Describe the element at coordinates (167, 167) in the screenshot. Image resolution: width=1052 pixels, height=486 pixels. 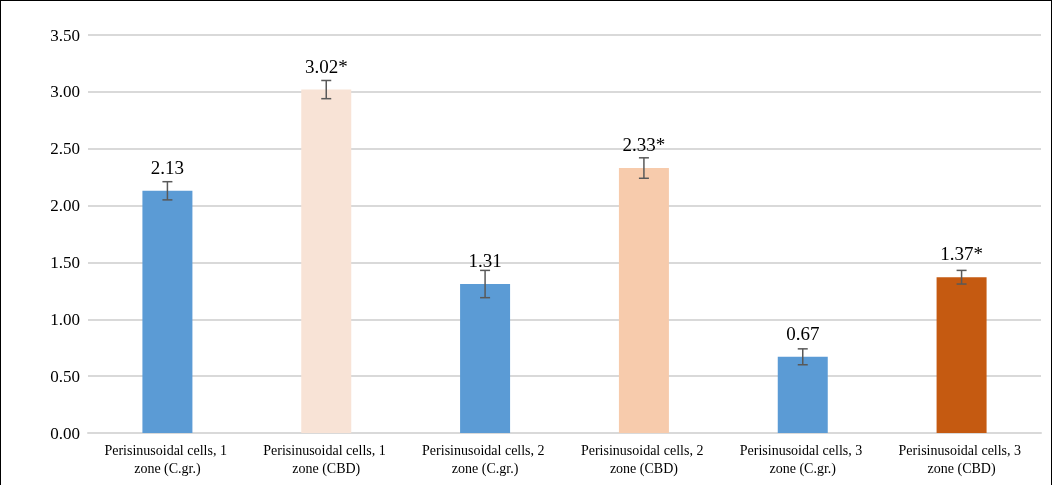
I see `data-label: 2.13` at that location.